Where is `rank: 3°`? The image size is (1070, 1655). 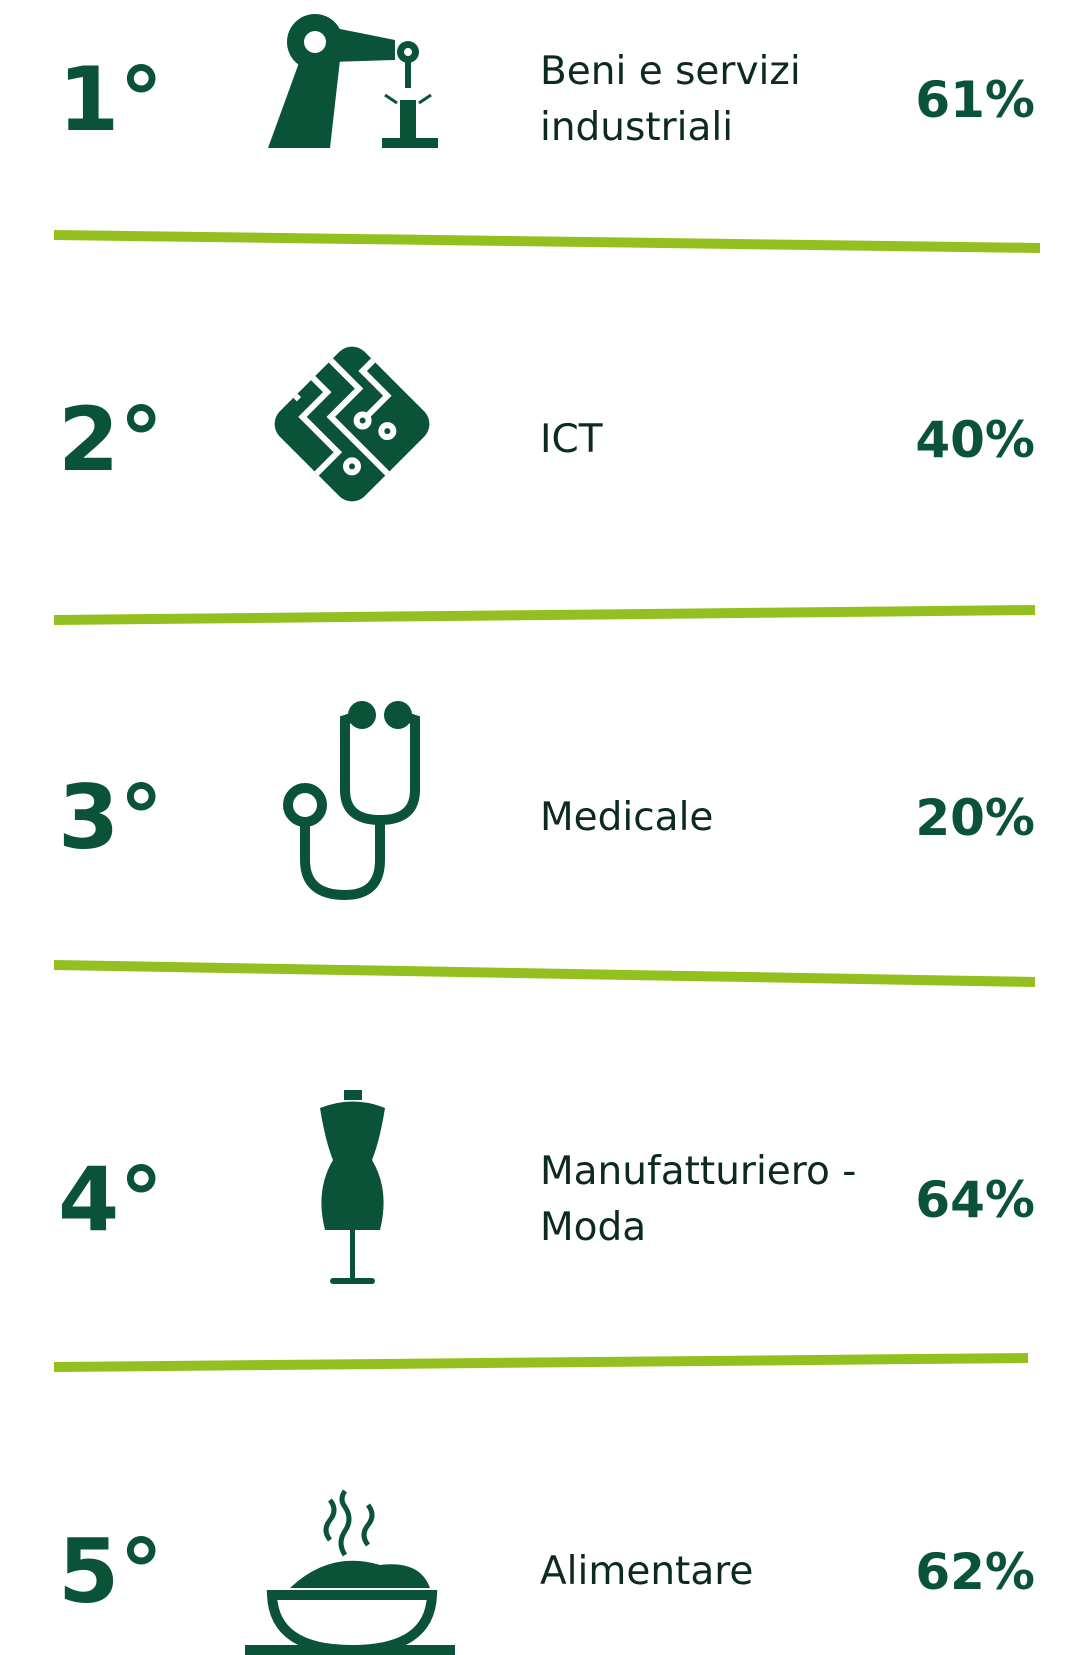 rank: 3° is located at coordinates (111, 817).